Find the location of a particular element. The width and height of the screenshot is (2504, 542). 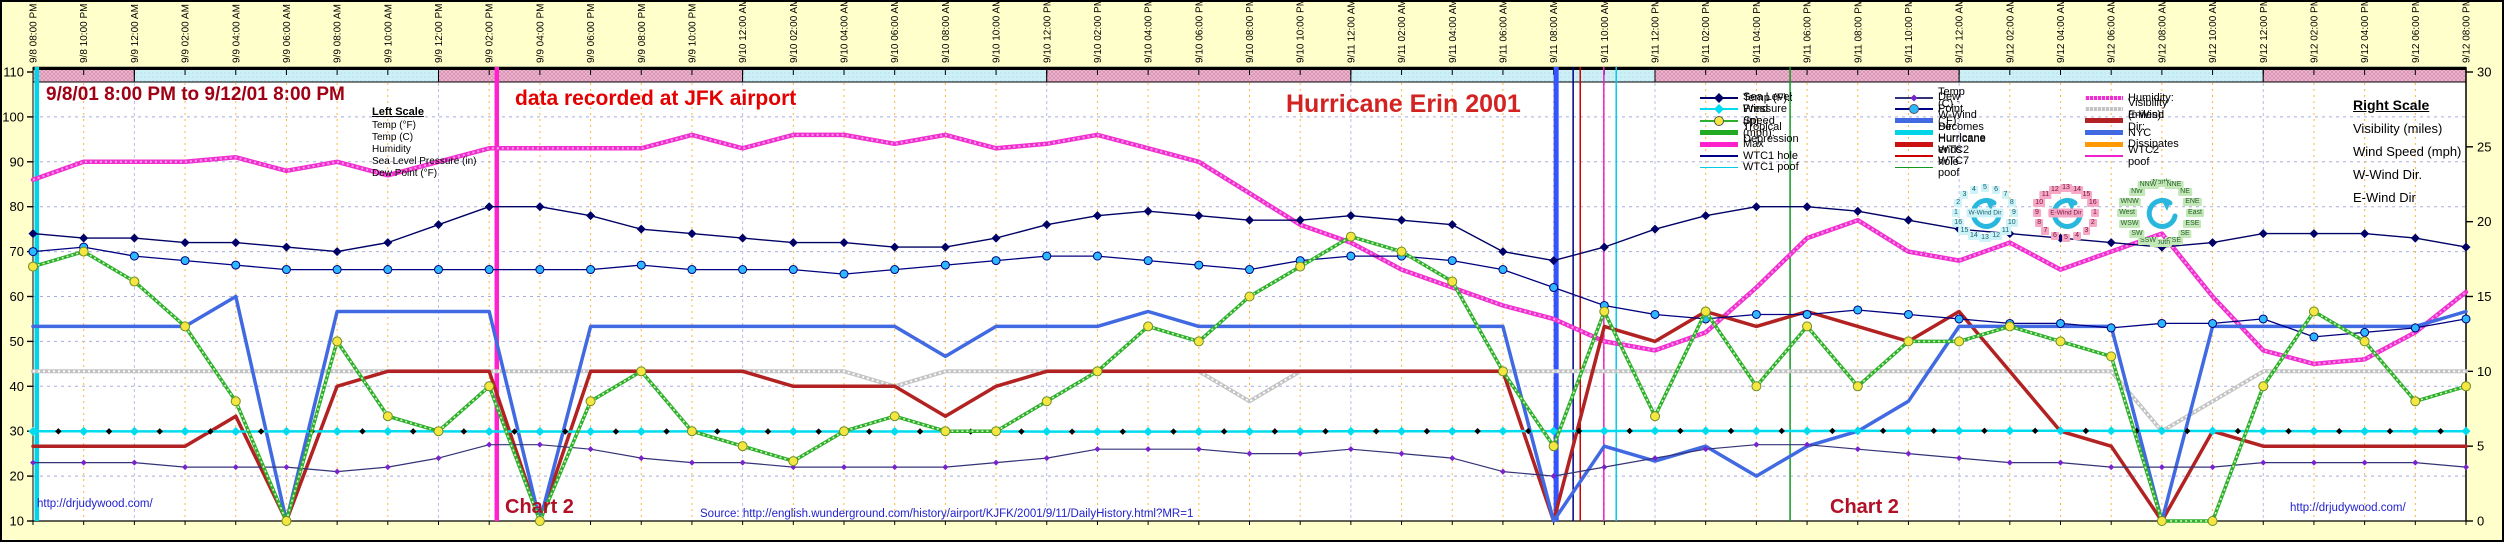

compass-label: 5 is located at coordinates (1985, 188).